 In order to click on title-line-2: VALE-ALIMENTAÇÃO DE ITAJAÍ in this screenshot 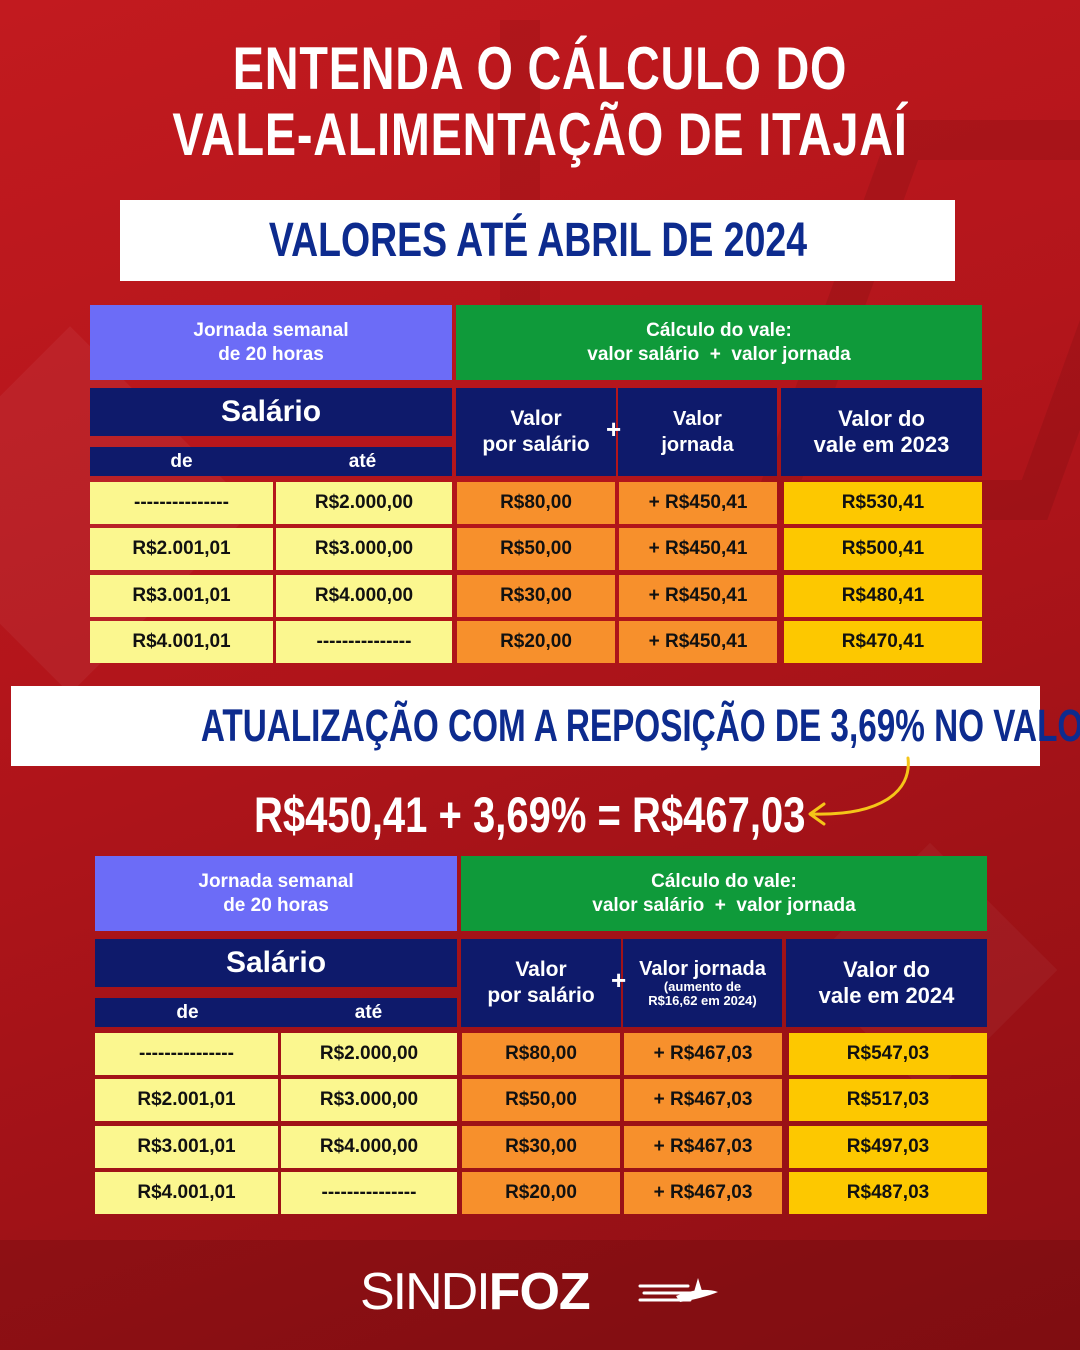, I will do `click(540, 134)`.